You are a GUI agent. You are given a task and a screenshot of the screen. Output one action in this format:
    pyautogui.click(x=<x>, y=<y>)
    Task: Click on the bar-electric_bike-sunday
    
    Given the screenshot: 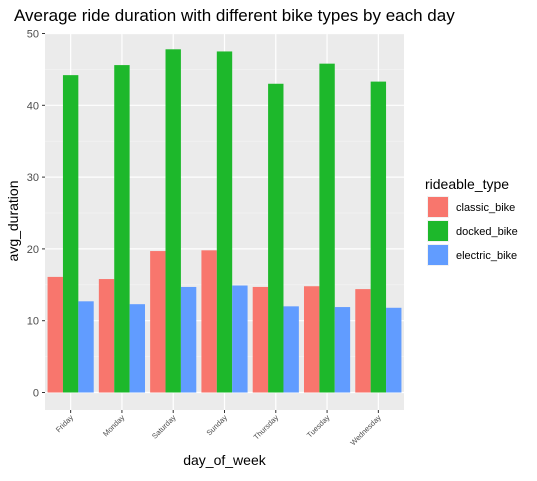 What is the action you would take?
    pyautogui.click(x=240, y=339)
    